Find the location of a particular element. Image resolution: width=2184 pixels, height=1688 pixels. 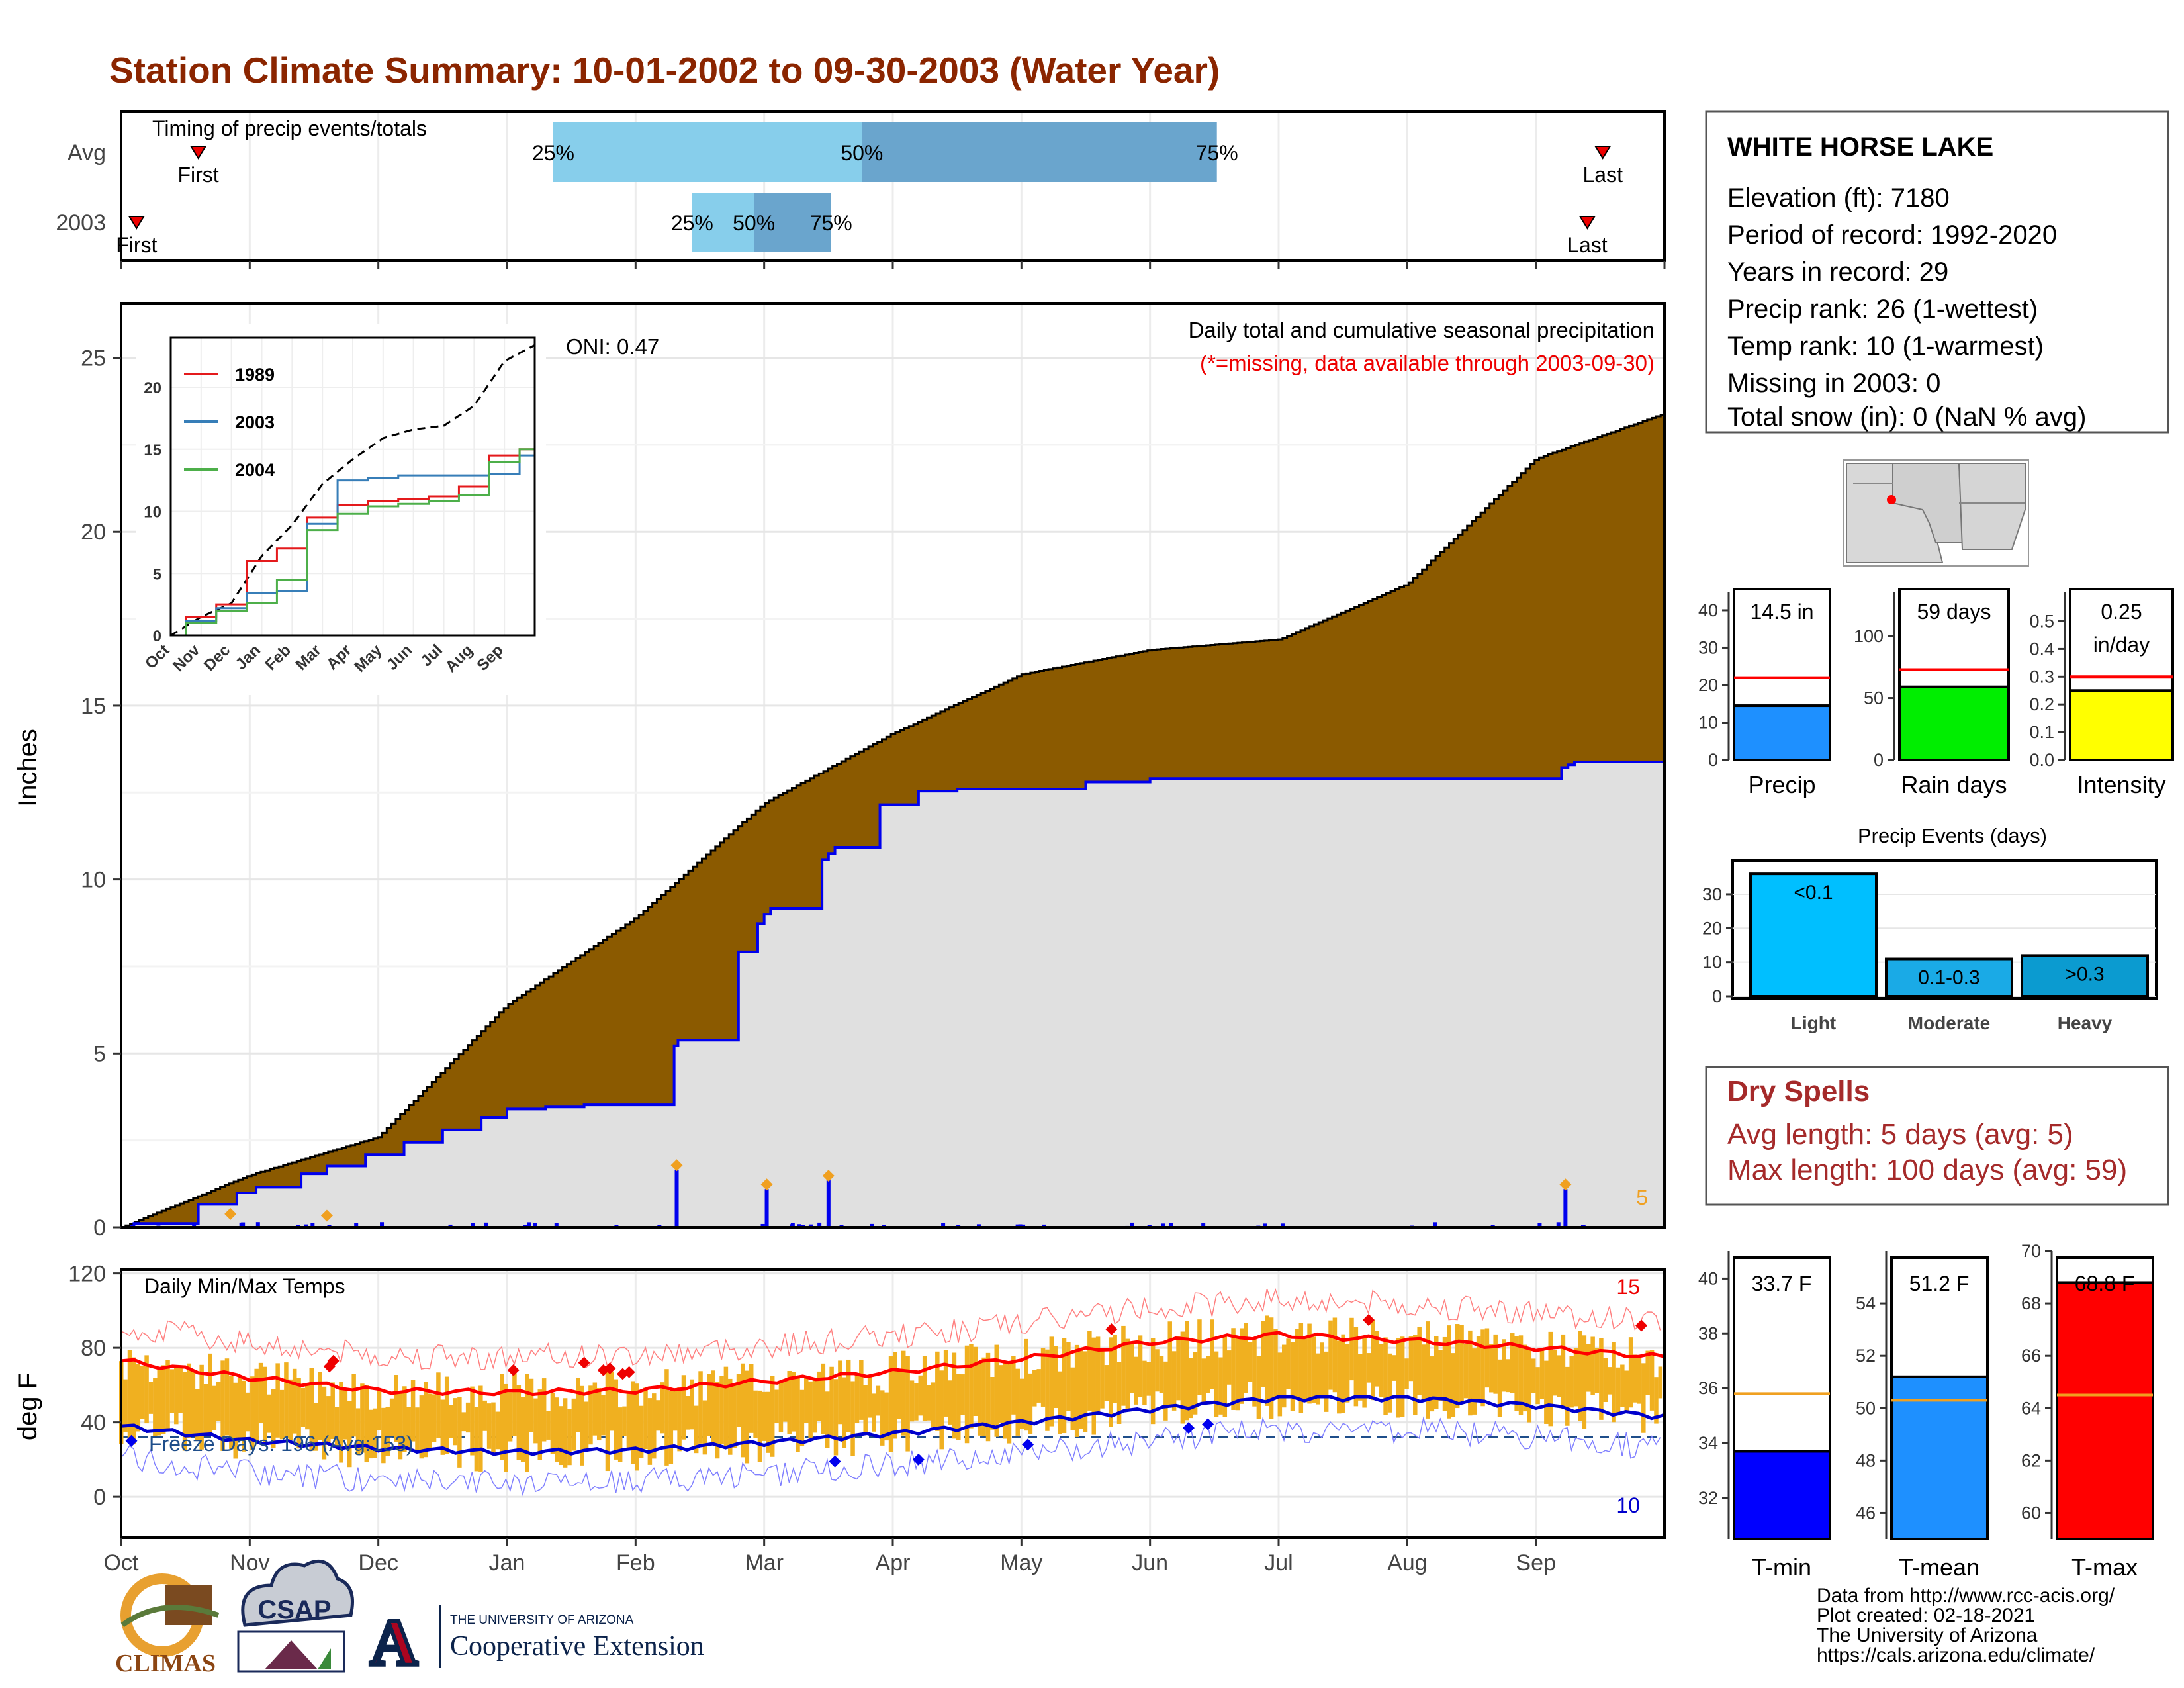

inset-tick-label: 20 is located at coordinates (152, 388).